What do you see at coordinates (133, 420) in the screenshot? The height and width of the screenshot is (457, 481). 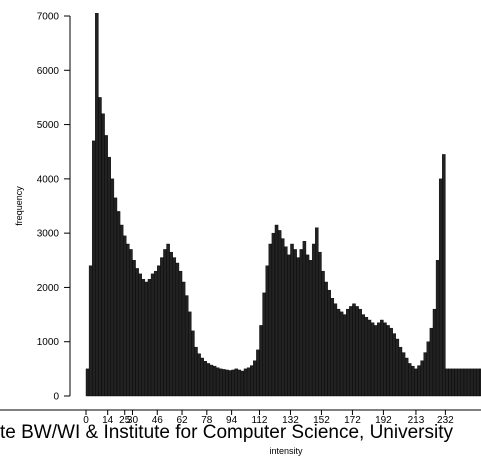 I see `x-tick-label: 30` at bounding box center [133, 420].